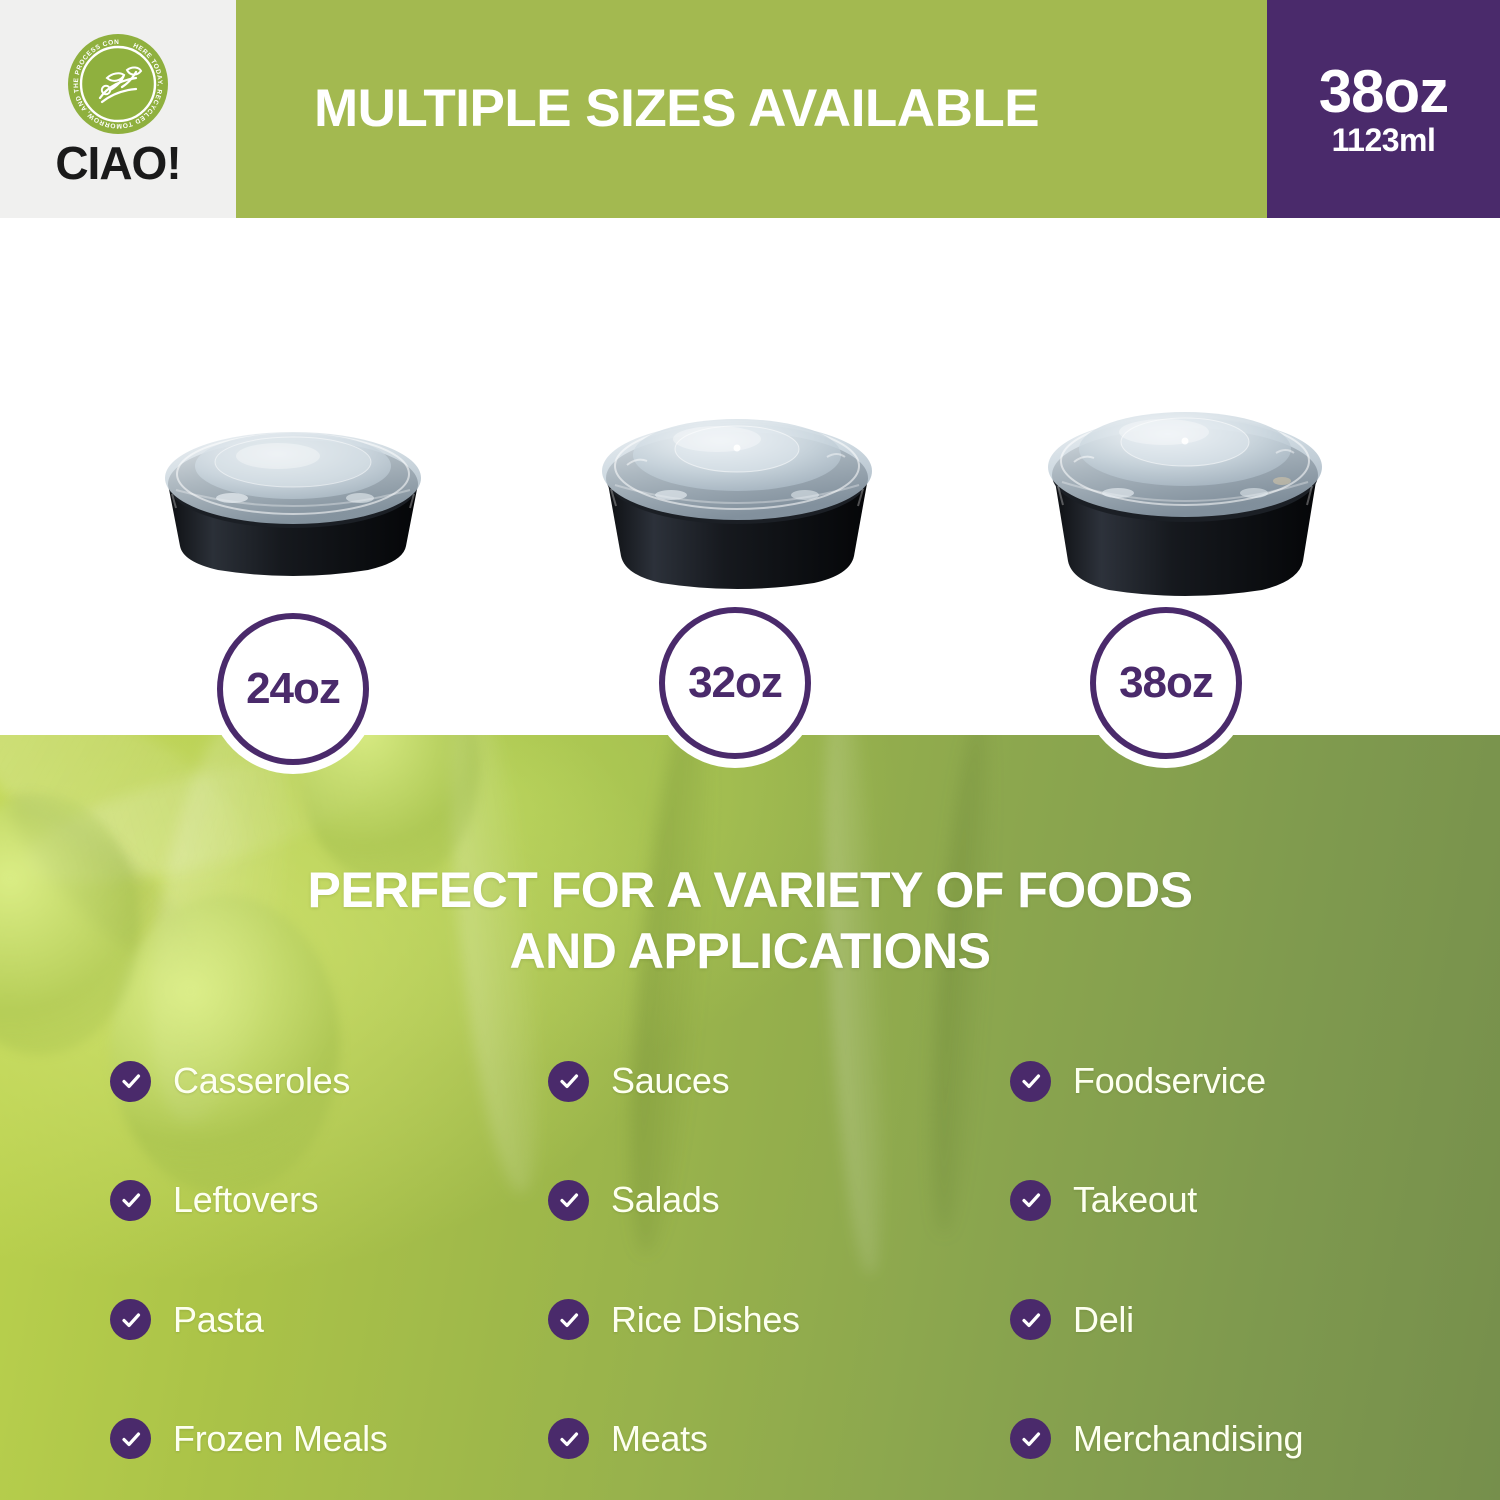 This screenshot has height=1500, width=1500. What do you see at coordinates (665, 1200) in the screenshot?
I see `list-item-label: Salads` at bounding box center [665, 1200].